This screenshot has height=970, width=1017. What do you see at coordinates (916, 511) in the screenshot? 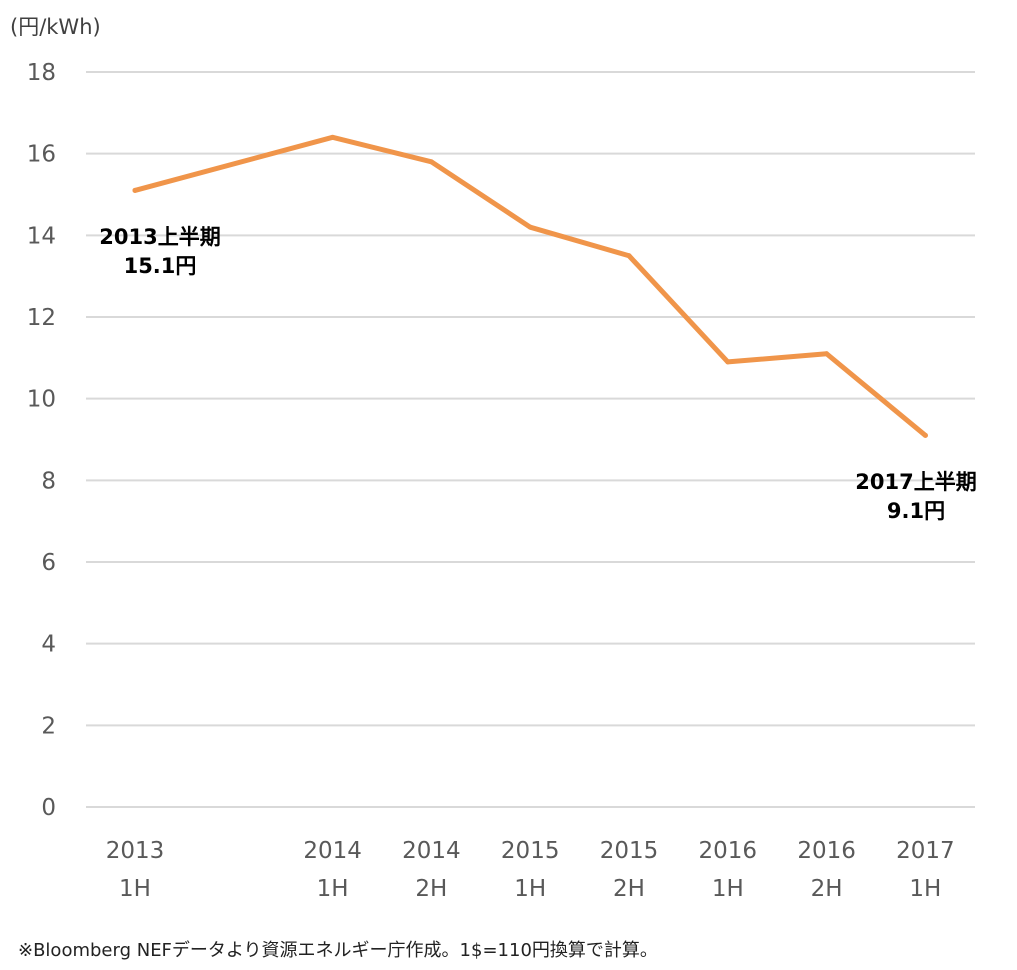
I see `data-label: 9.1円` at bounding box center [916, 511].